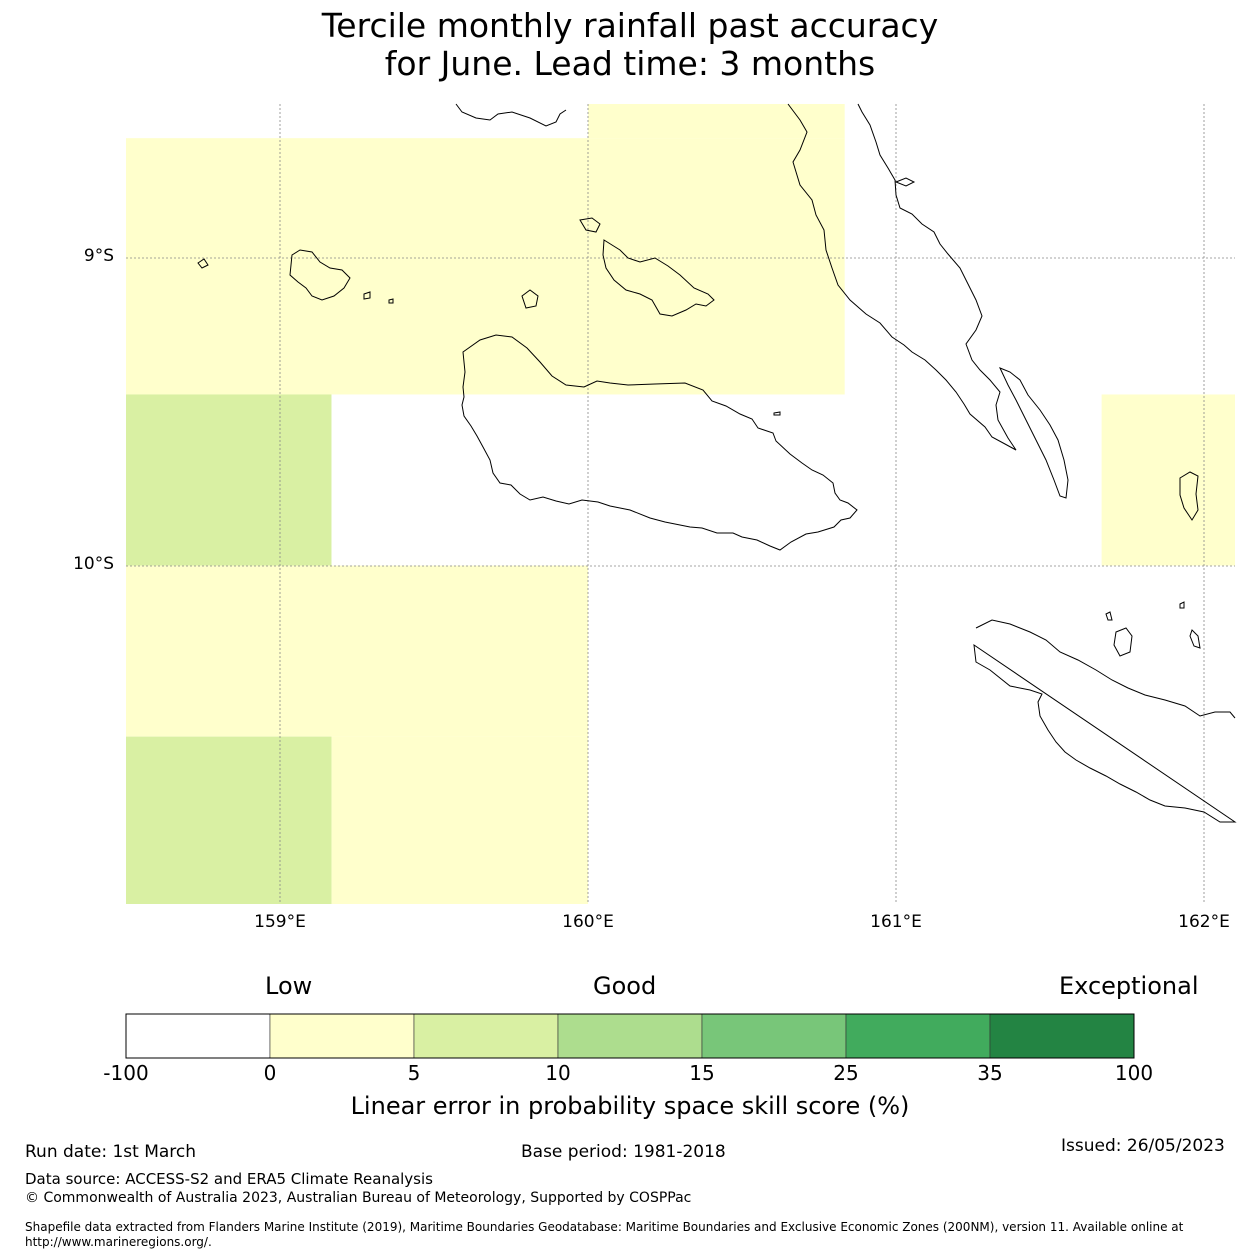 The height and width of the screenshot is (1260, 1260). What do you see at coordinates (289, 986) in the screenshot?
I see `colorbar-category-low: Low` at bounding box center [289, 986].